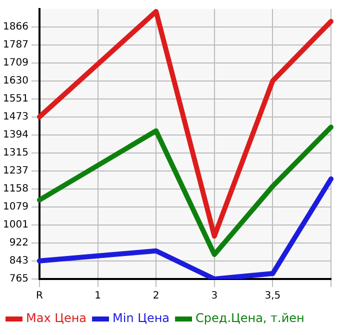 This screenshot has width=345, height=335. Describe the element at coordinates (56, 318) in the screenshot. I see `legend-label: Max Цена` at that location.